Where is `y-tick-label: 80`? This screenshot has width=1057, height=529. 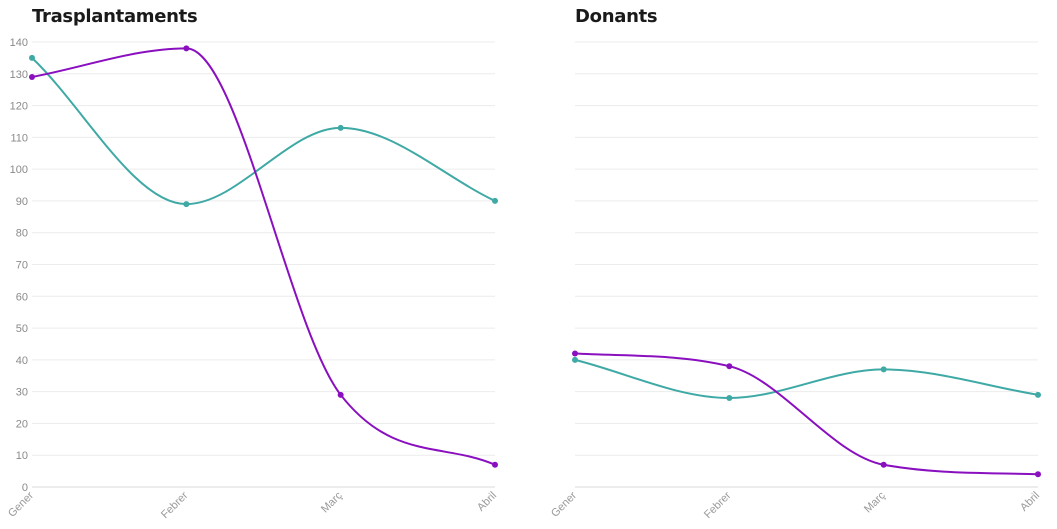 y-tick-label: 80 is located at coordinates (22, 234).